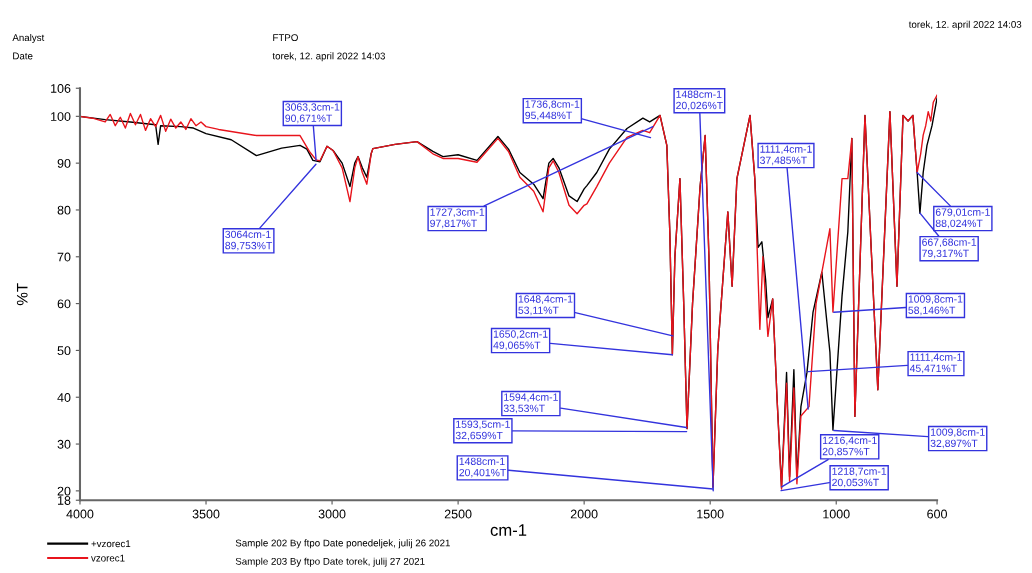  Describe the element at coordinates (859, 477) in the screenshot. I see `annotation: 1218,7cm-1 20,053%T` at that location.